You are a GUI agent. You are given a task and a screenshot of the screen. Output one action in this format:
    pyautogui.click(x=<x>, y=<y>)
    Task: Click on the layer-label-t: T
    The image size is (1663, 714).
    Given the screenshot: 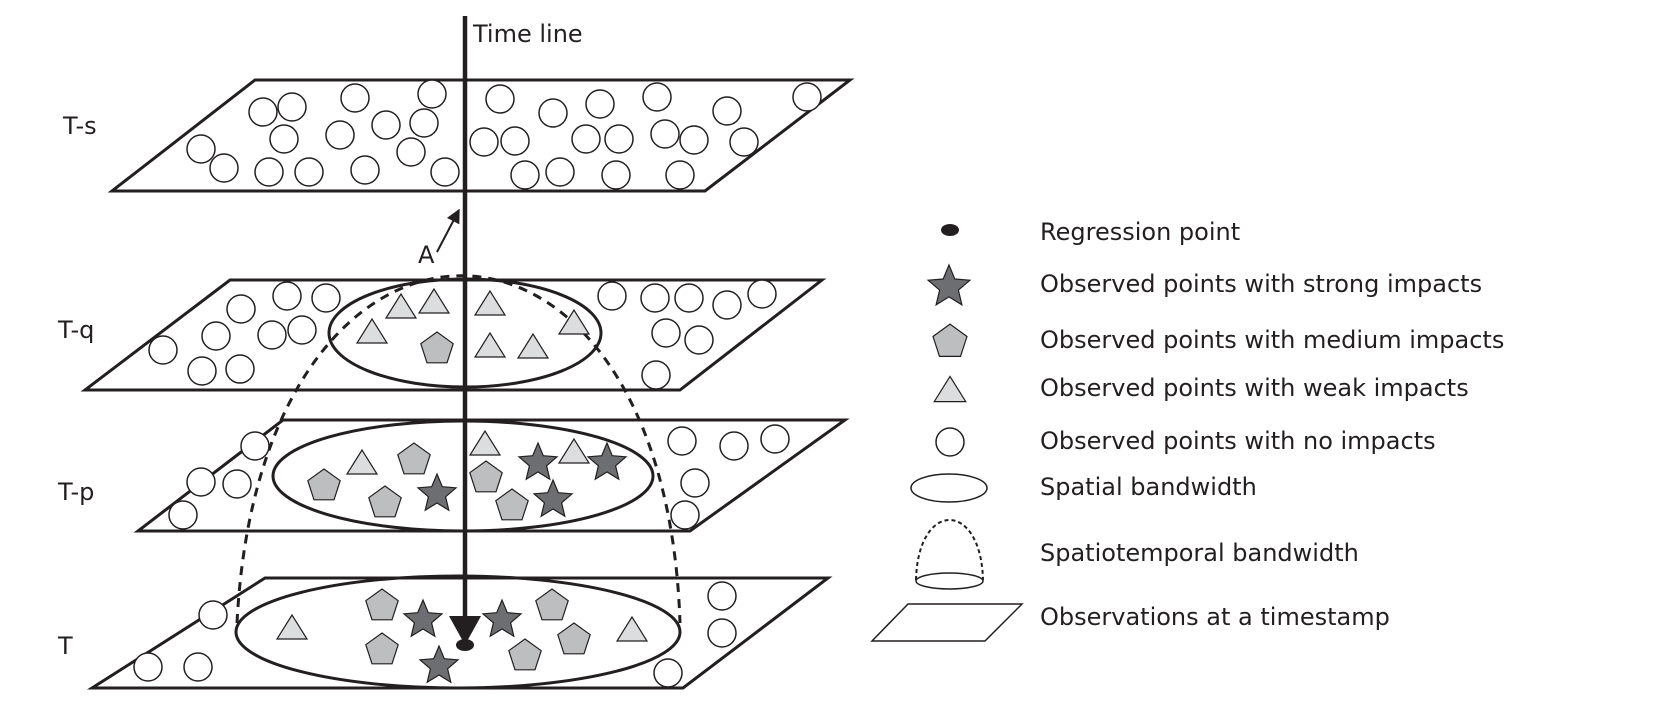 What is the action you would take?
    pyautogui.click(x=65, y=646)
    